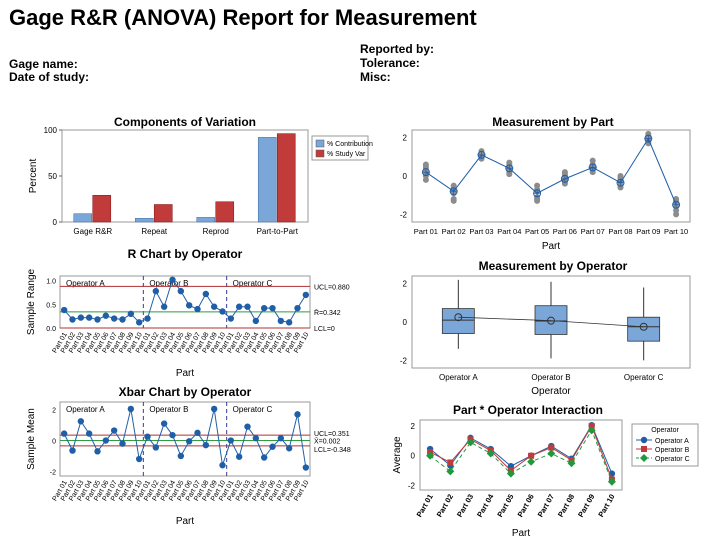  What do you see at coordinates (327, 441) in the screenshot?
I see `xbar-center-label: X̄=0.002` at bounding box center [327, 441].